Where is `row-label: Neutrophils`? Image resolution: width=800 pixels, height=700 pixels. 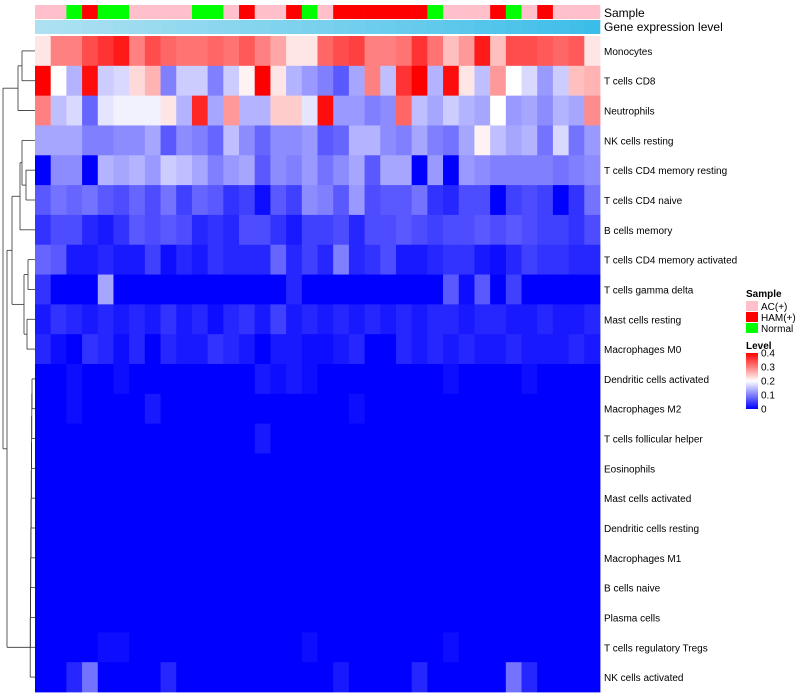
row-label: Neutrophils is located at coordinates (629, 112).